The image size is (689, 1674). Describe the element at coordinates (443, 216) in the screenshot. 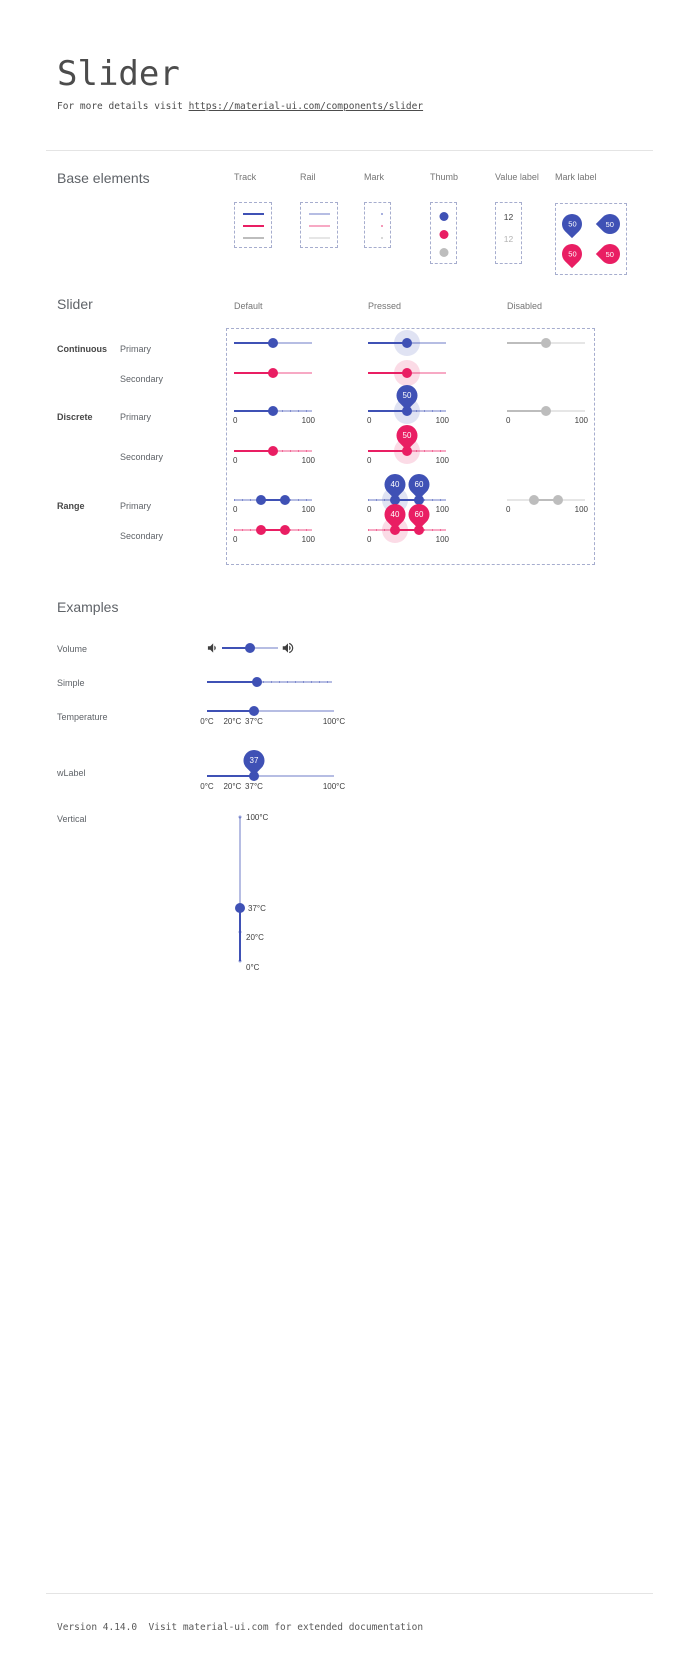

I see `thumb-sample-primary` at that location.